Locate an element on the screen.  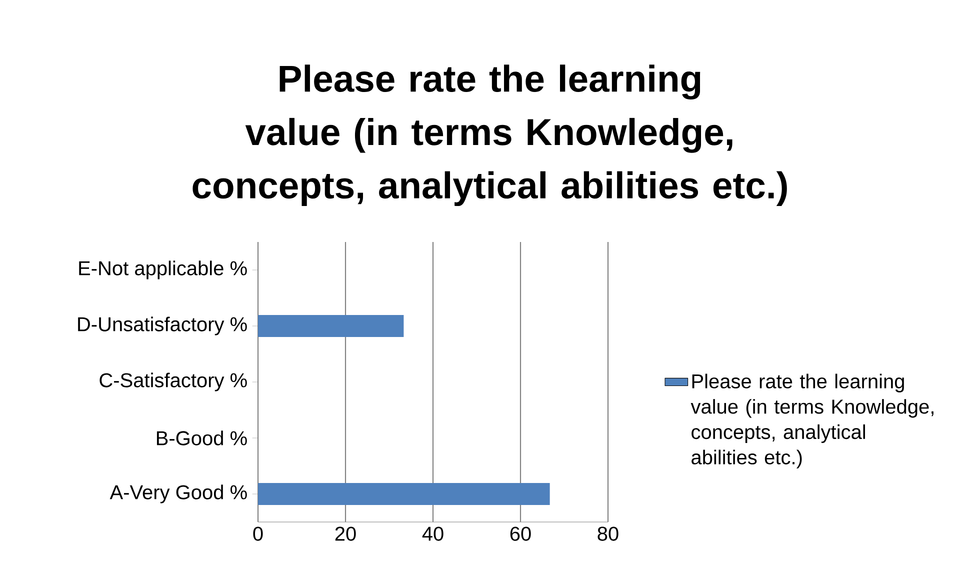
y-tick-label: D-Unsatisfactory % is located at coordinates (162, 326).